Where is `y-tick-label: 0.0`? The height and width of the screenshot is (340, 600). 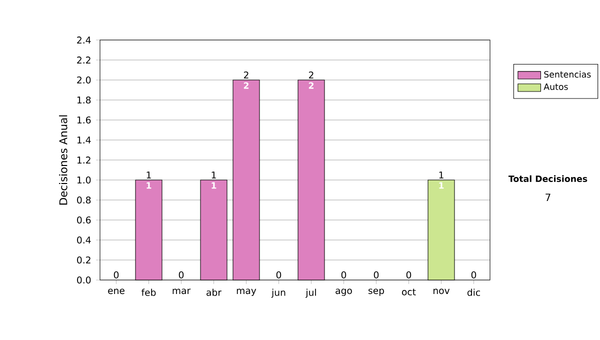 y-tick-label: 0.0 is located at coordinates (84, 280).